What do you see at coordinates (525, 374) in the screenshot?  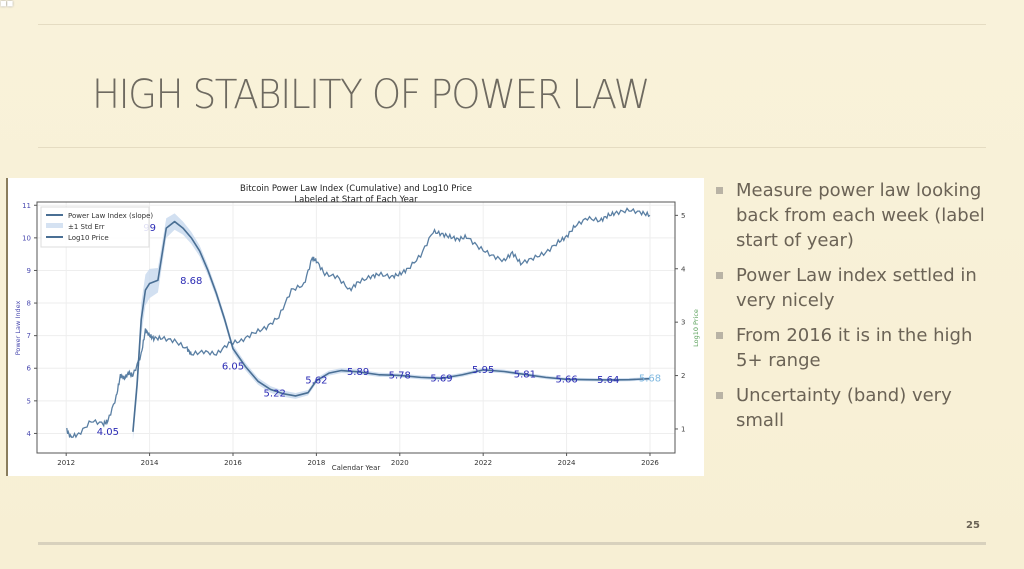 I see `annotation-label: 5.81` at bounding box center [525, 374].